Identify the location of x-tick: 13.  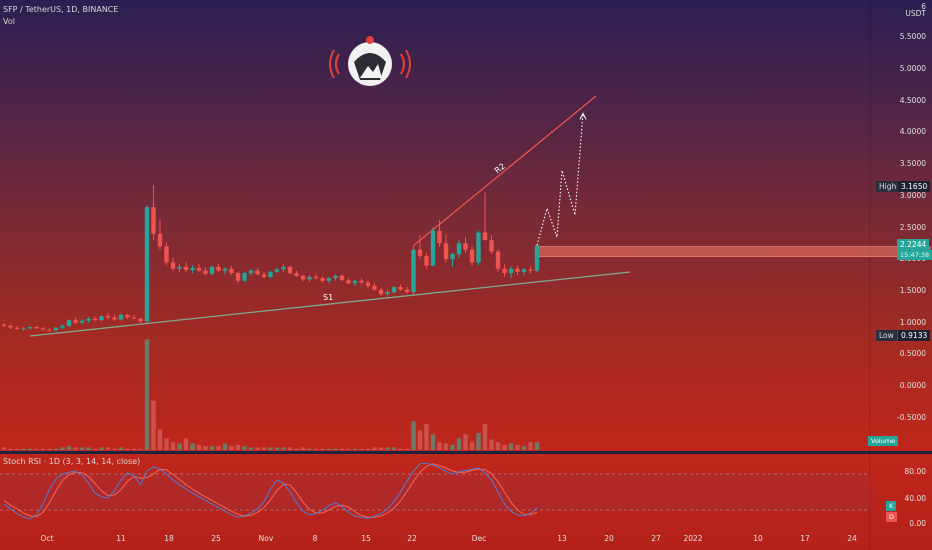
(562, 538).